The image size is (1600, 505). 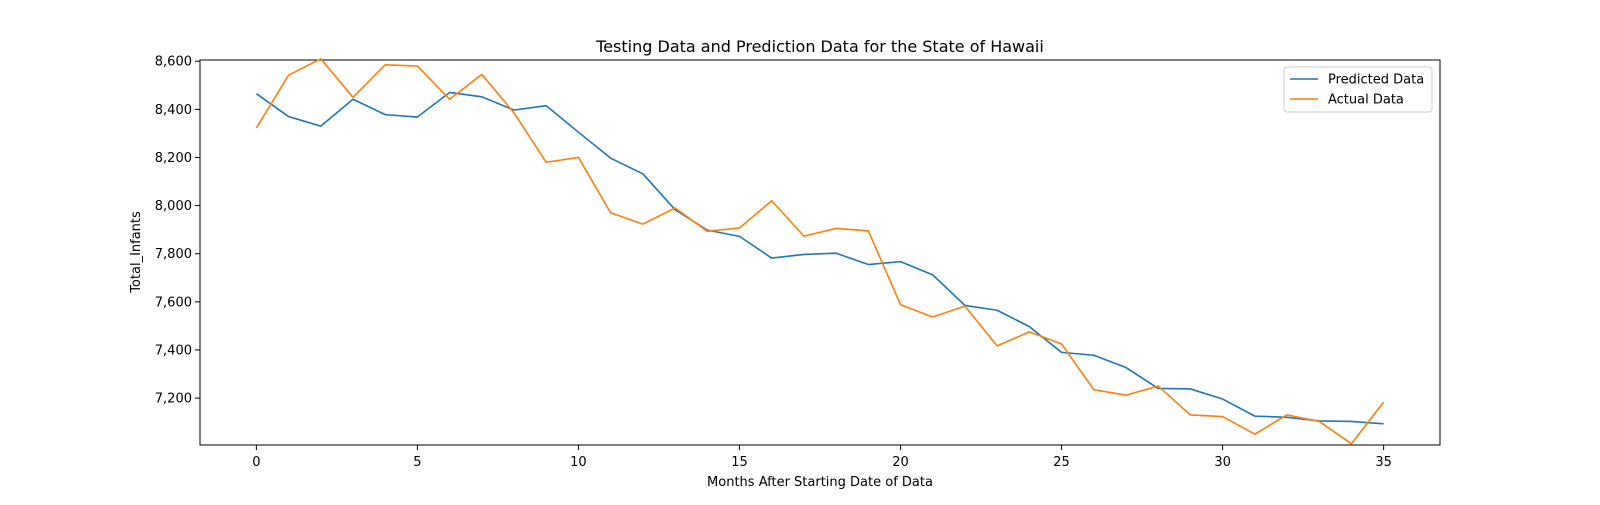 I want to click on x-tick-label: 30, so click(x=1222, y=462).